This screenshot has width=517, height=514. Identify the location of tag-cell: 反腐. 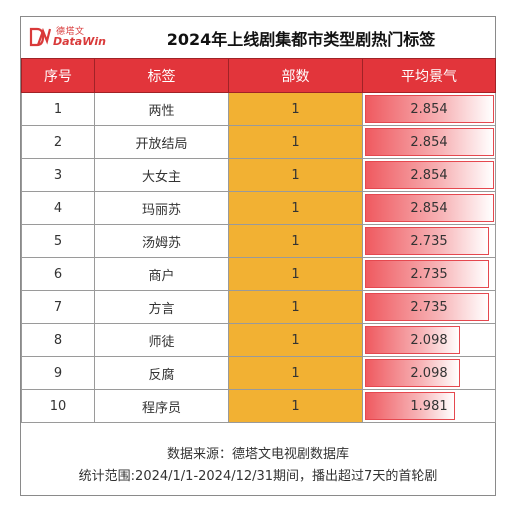
(161, 373).